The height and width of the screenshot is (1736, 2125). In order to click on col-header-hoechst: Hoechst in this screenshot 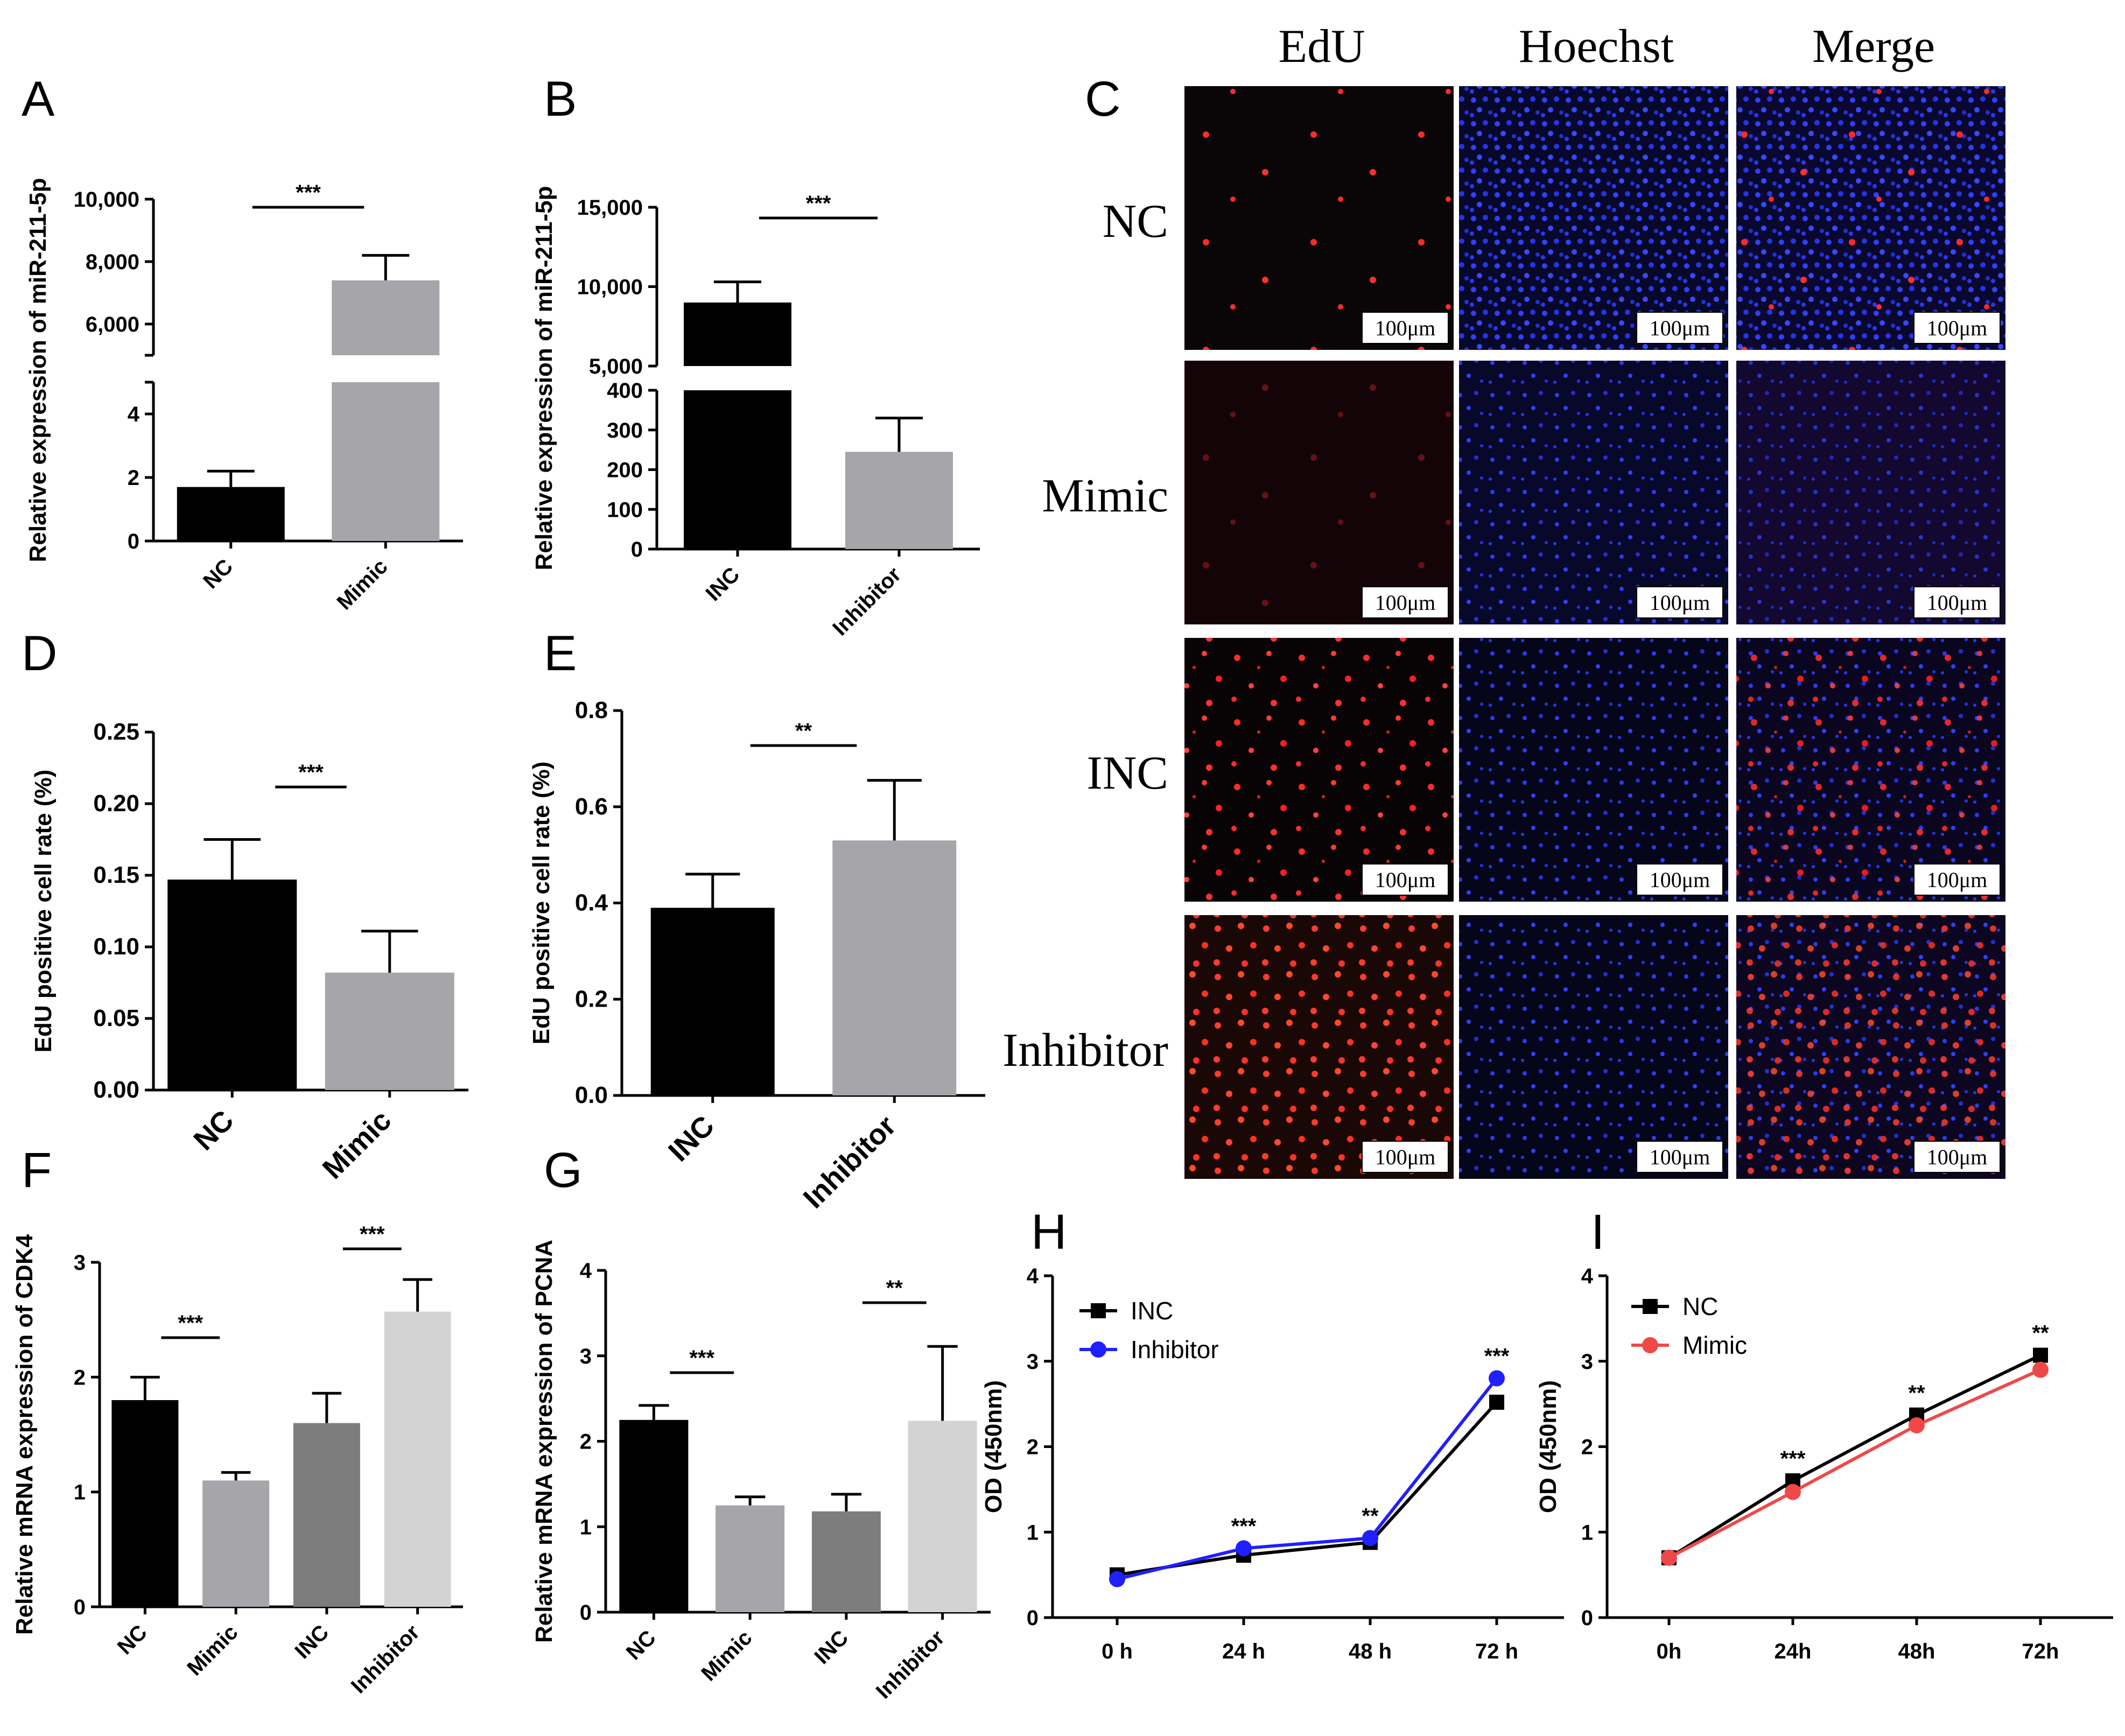, I will do `click(1596, 46)`.